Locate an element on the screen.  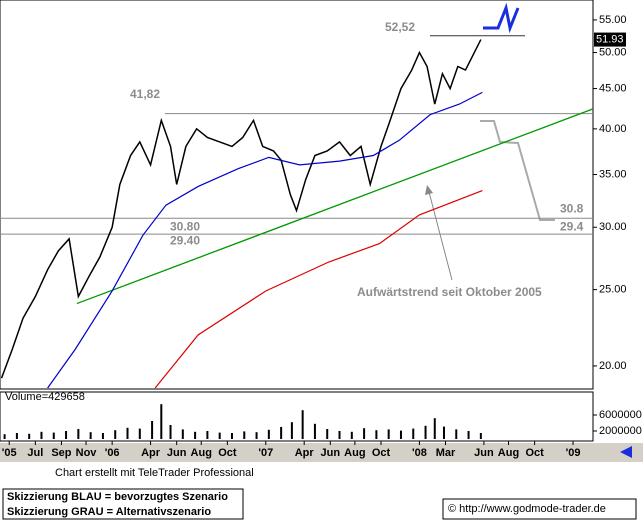
arrow-head is located at coordinates (429, 190).